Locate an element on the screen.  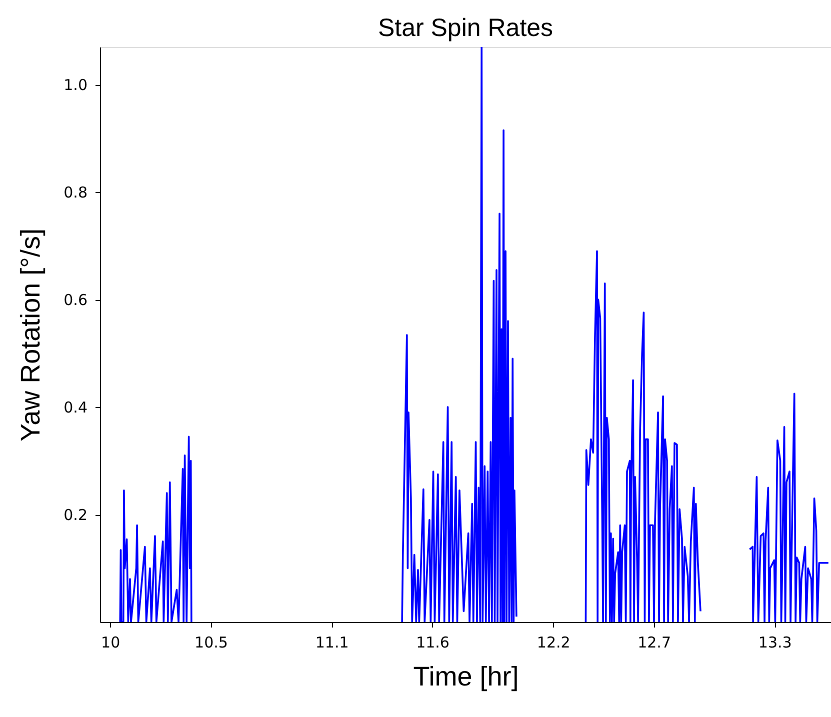
y-tick-label: 0.2 is located at coordinates (76, 515).